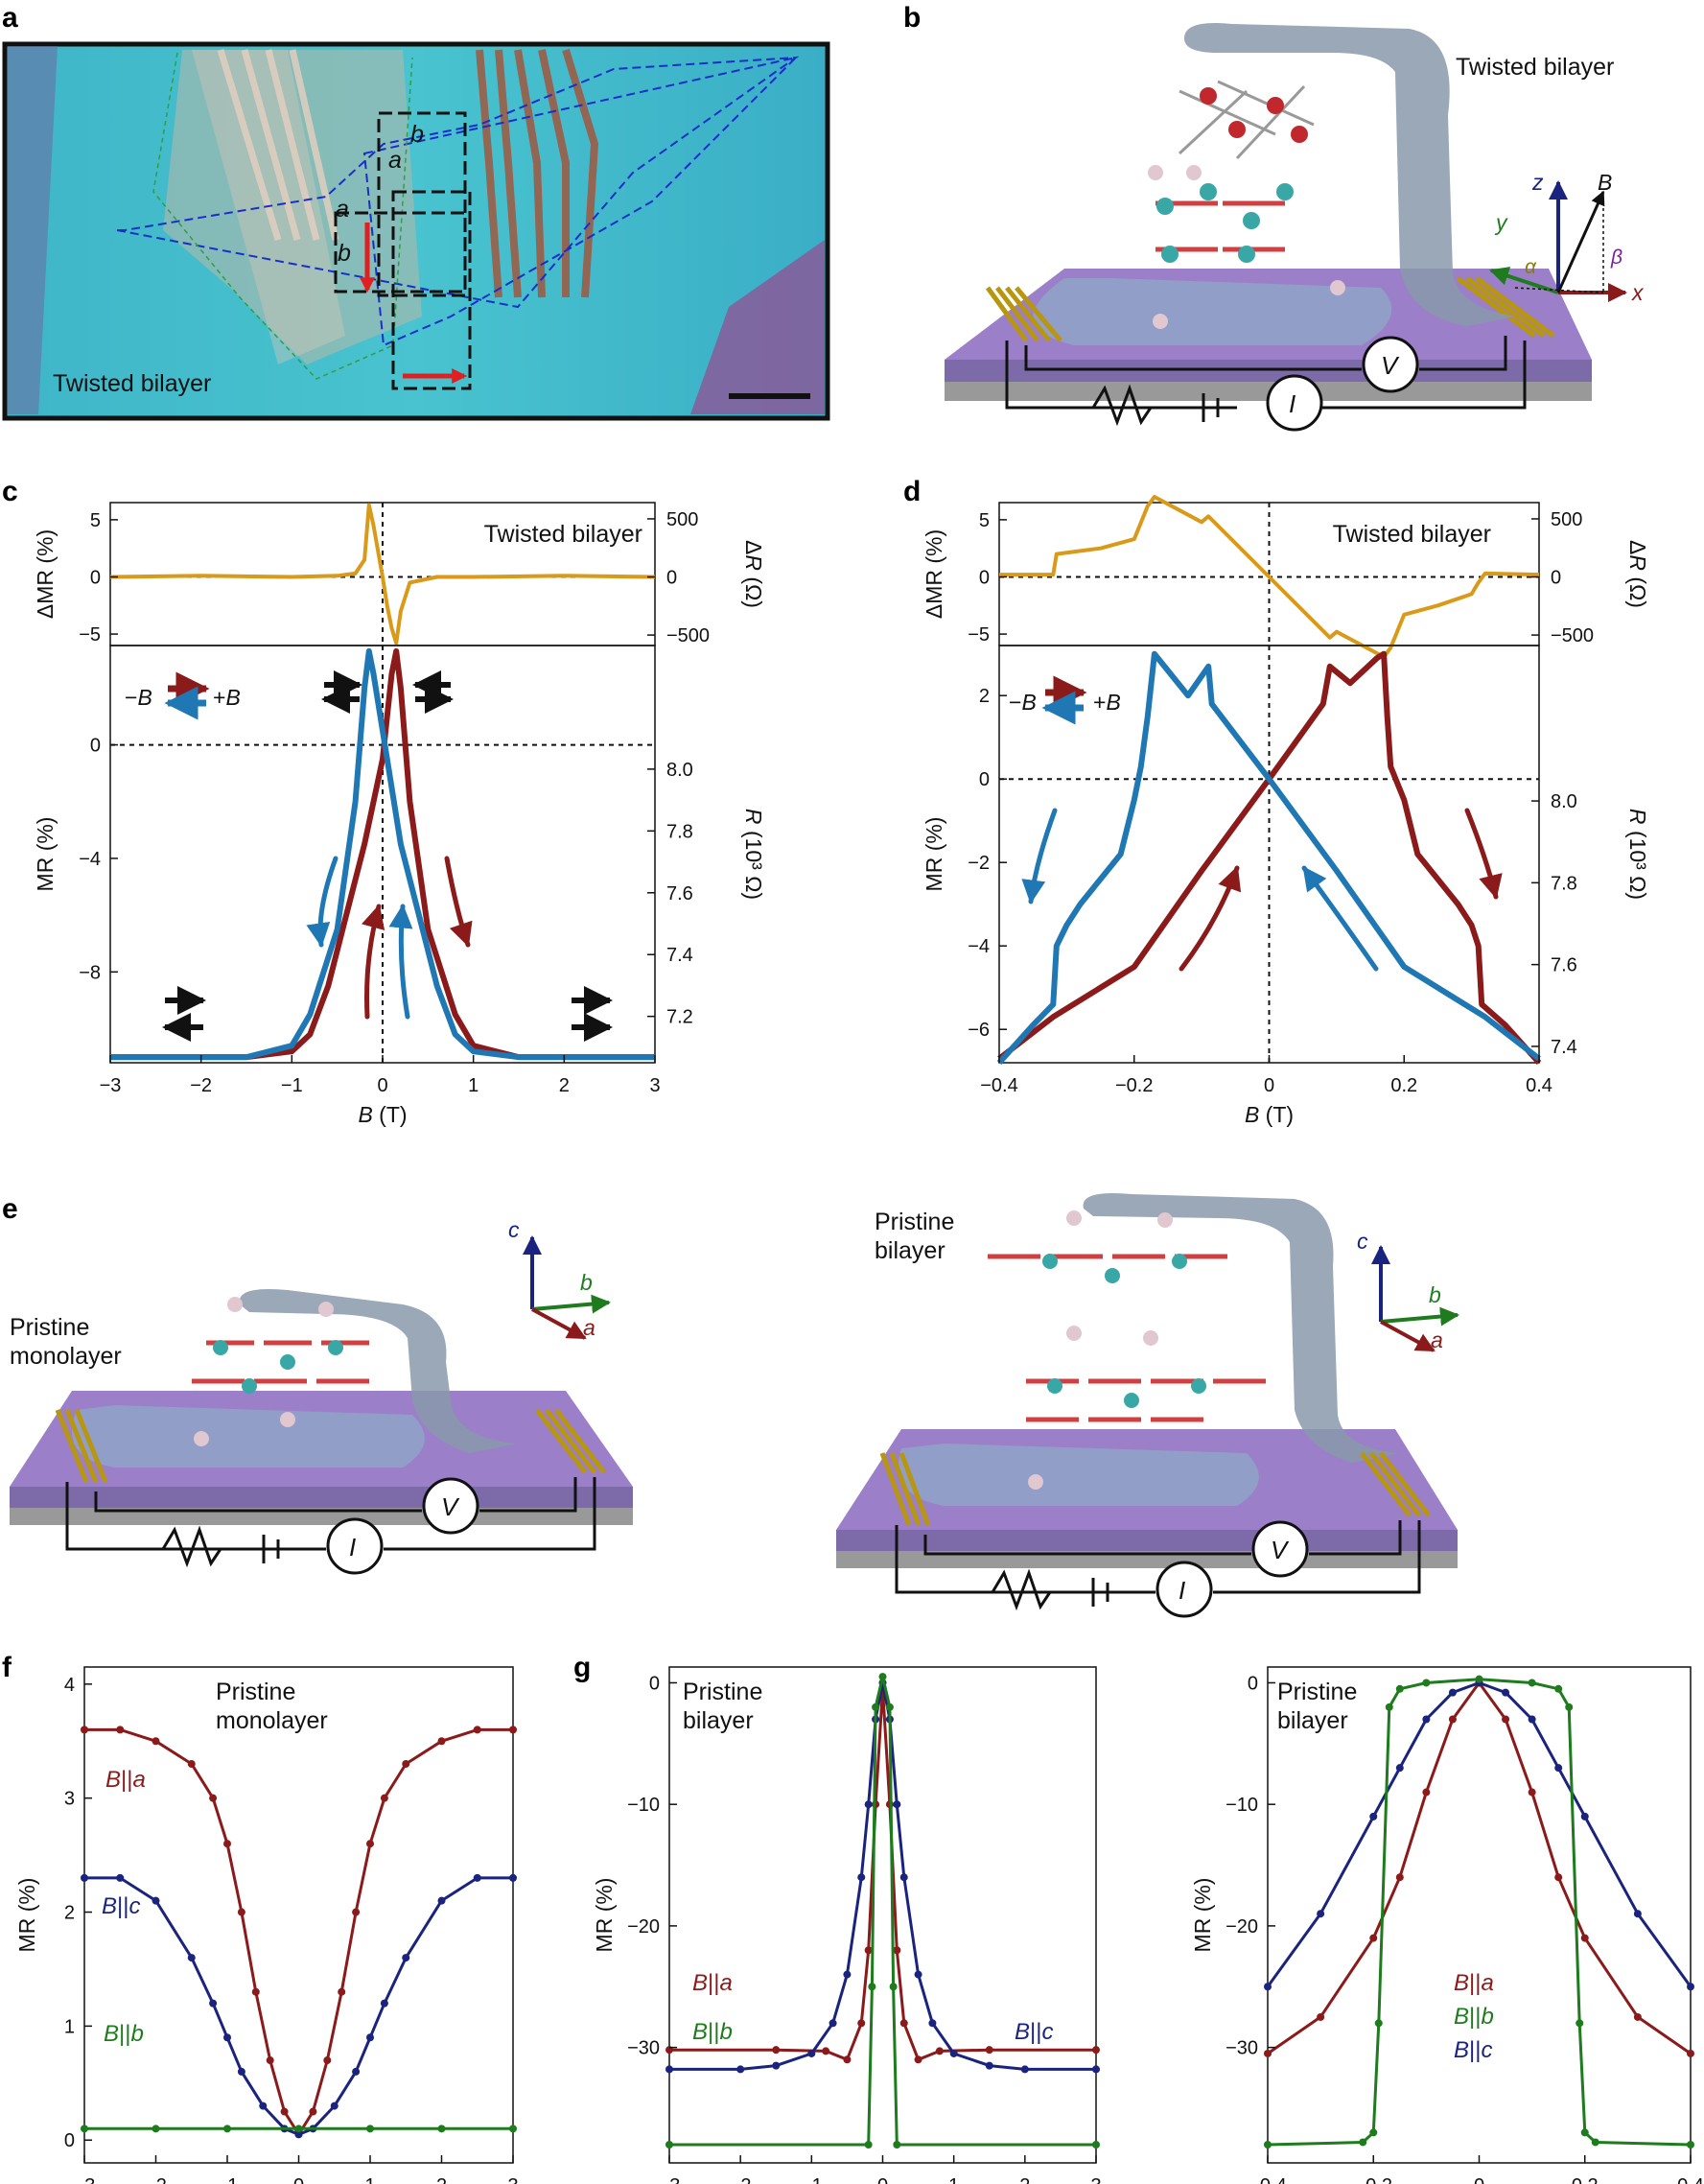 This screenshot has width=1704, height=2184. I want to click on x-tick-label: 0, so click(382, 1086).